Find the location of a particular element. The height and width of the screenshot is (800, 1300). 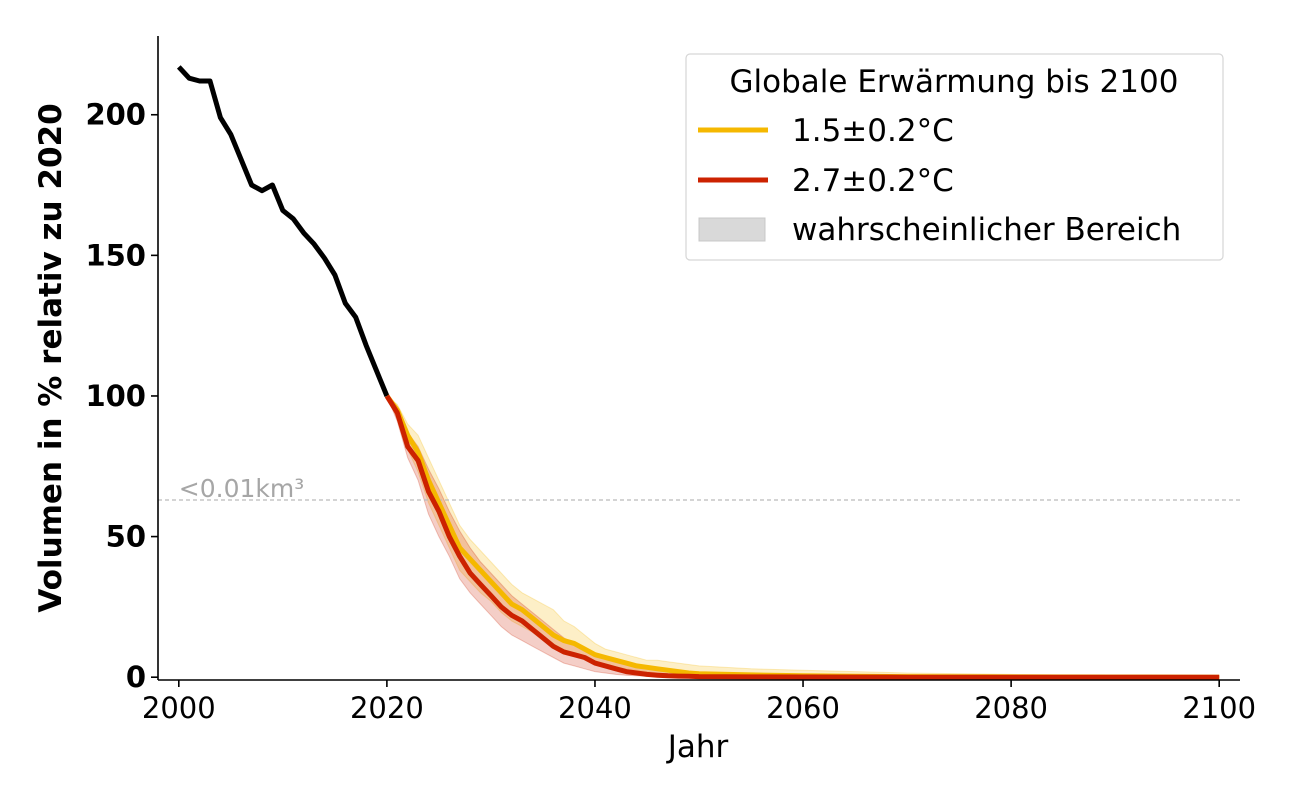

legend-entry-1-5: 1.5±0.2°C is located at coordinates (873, 131).